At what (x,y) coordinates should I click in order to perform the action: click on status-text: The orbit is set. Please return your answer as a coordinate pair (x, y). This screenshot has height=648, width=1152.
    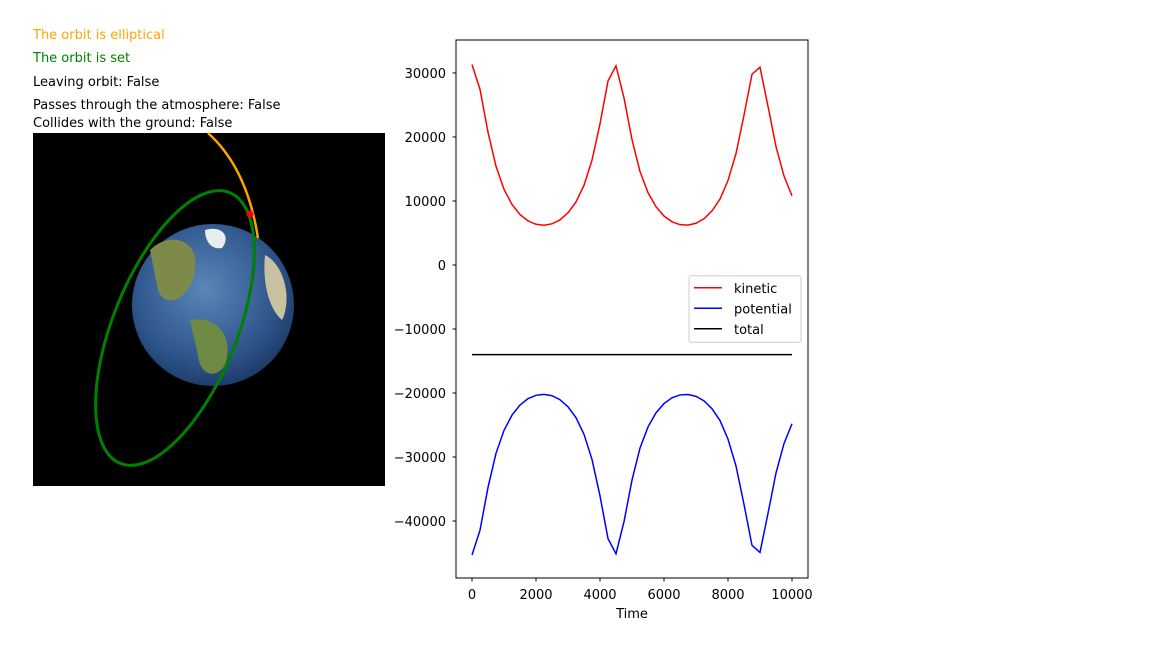
    Looking at the image, I should click on (81, 58).